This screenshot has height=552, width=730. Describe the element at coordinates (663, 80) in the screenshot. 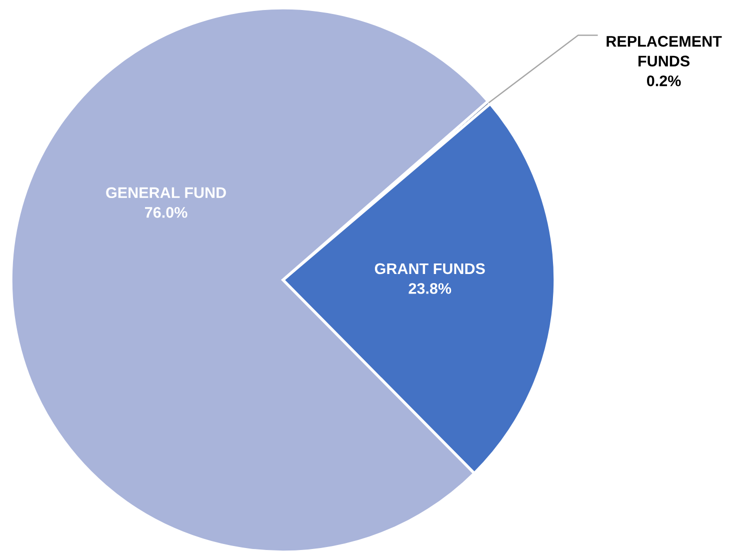

I see `data-label: 0.2%` at that location.